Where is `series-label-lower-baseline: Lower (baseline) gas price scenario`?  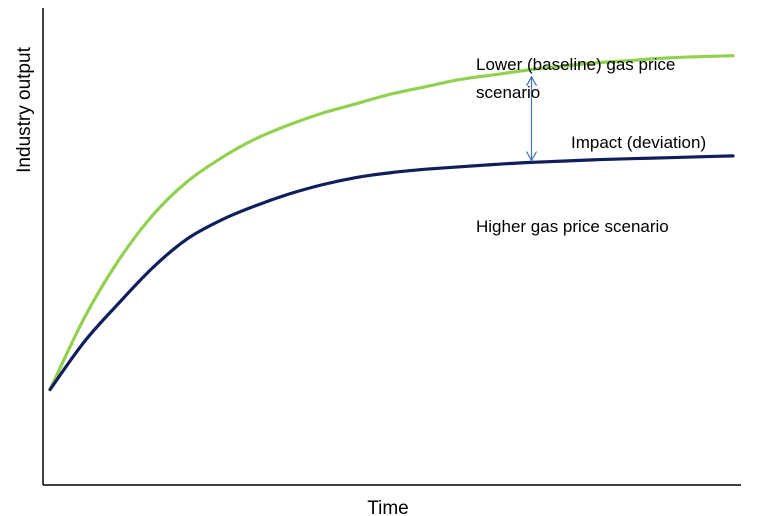 series-label-lower-baseline: Lower (baseline) gas price scenario is located at coordinates (578, 78).